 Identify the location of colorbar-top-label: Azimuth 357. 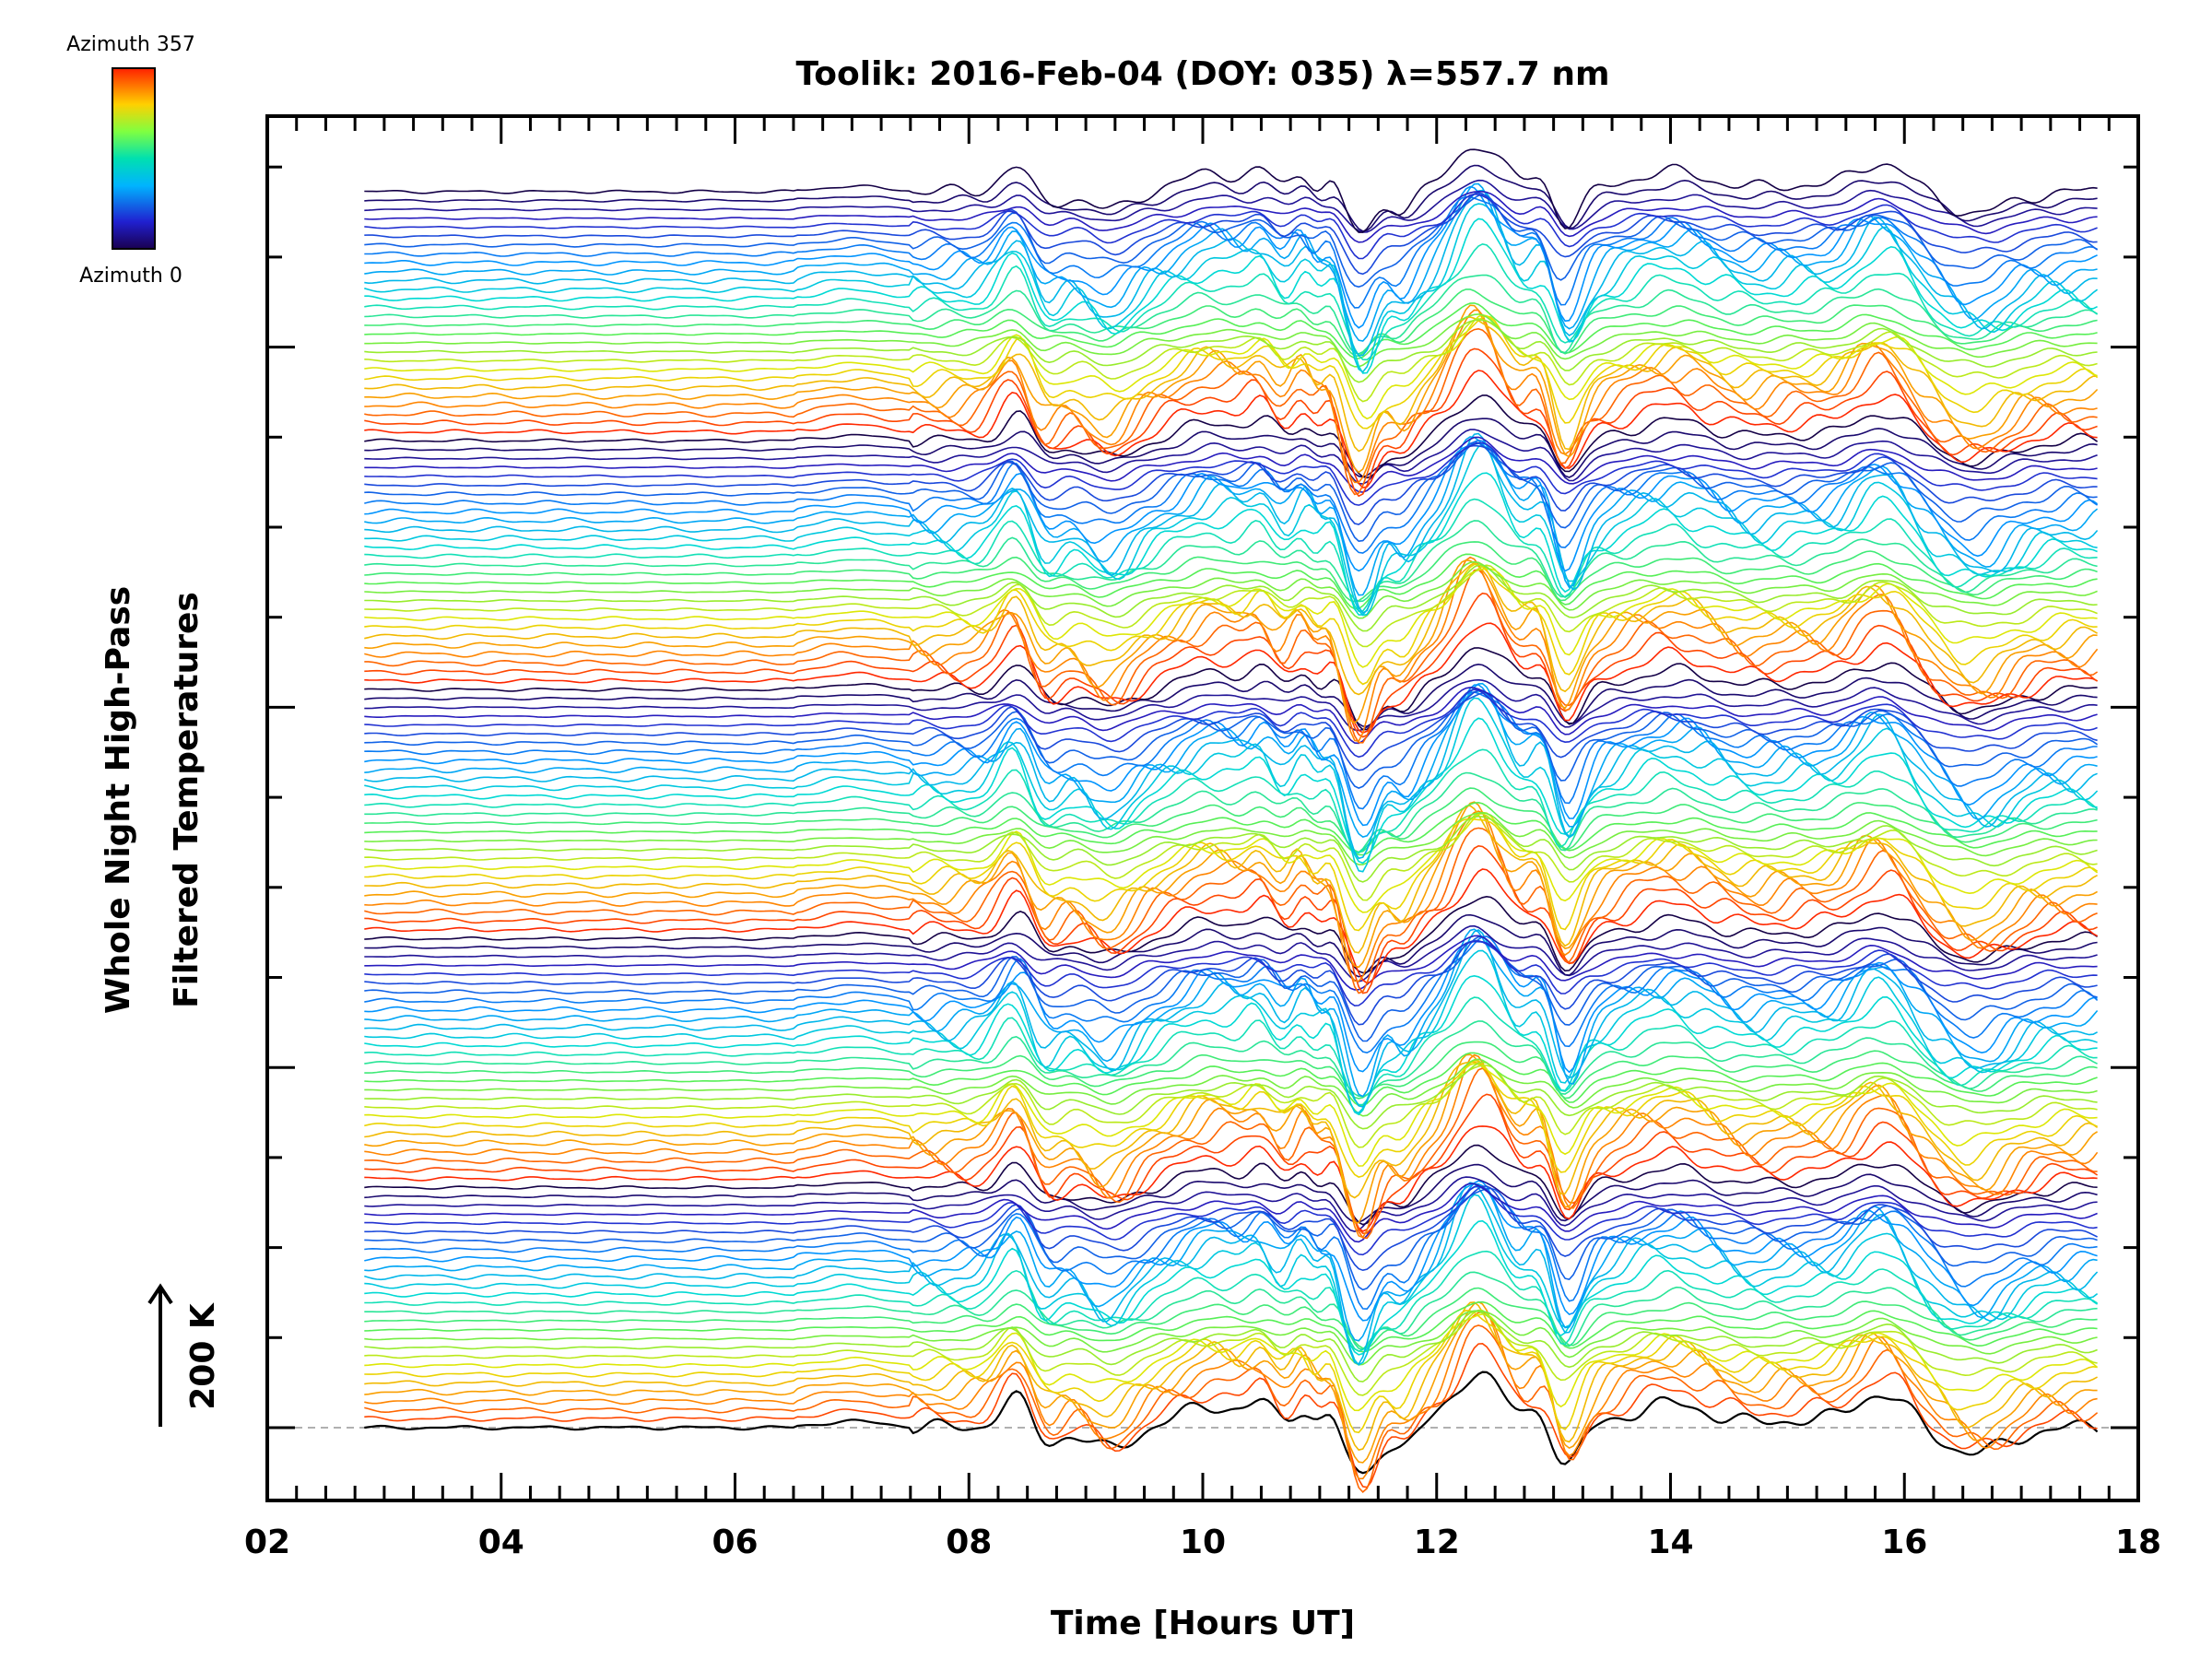
(130, 44).